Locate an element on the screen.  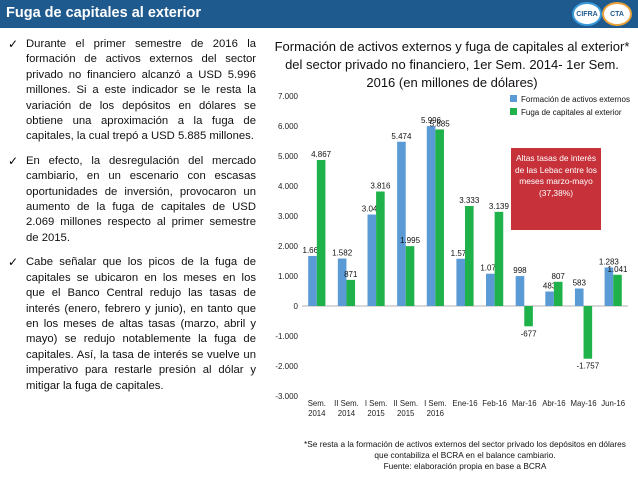
data-label: 1.041 is located at coordinates (617, 269).